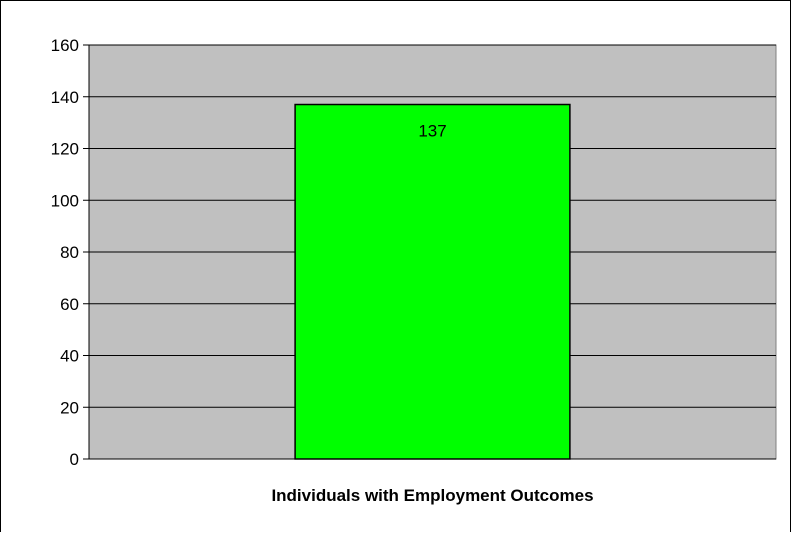  Describe the element at coordinates (65, 45) in the screenshot. I see `y-tick-label: 160` at that location.